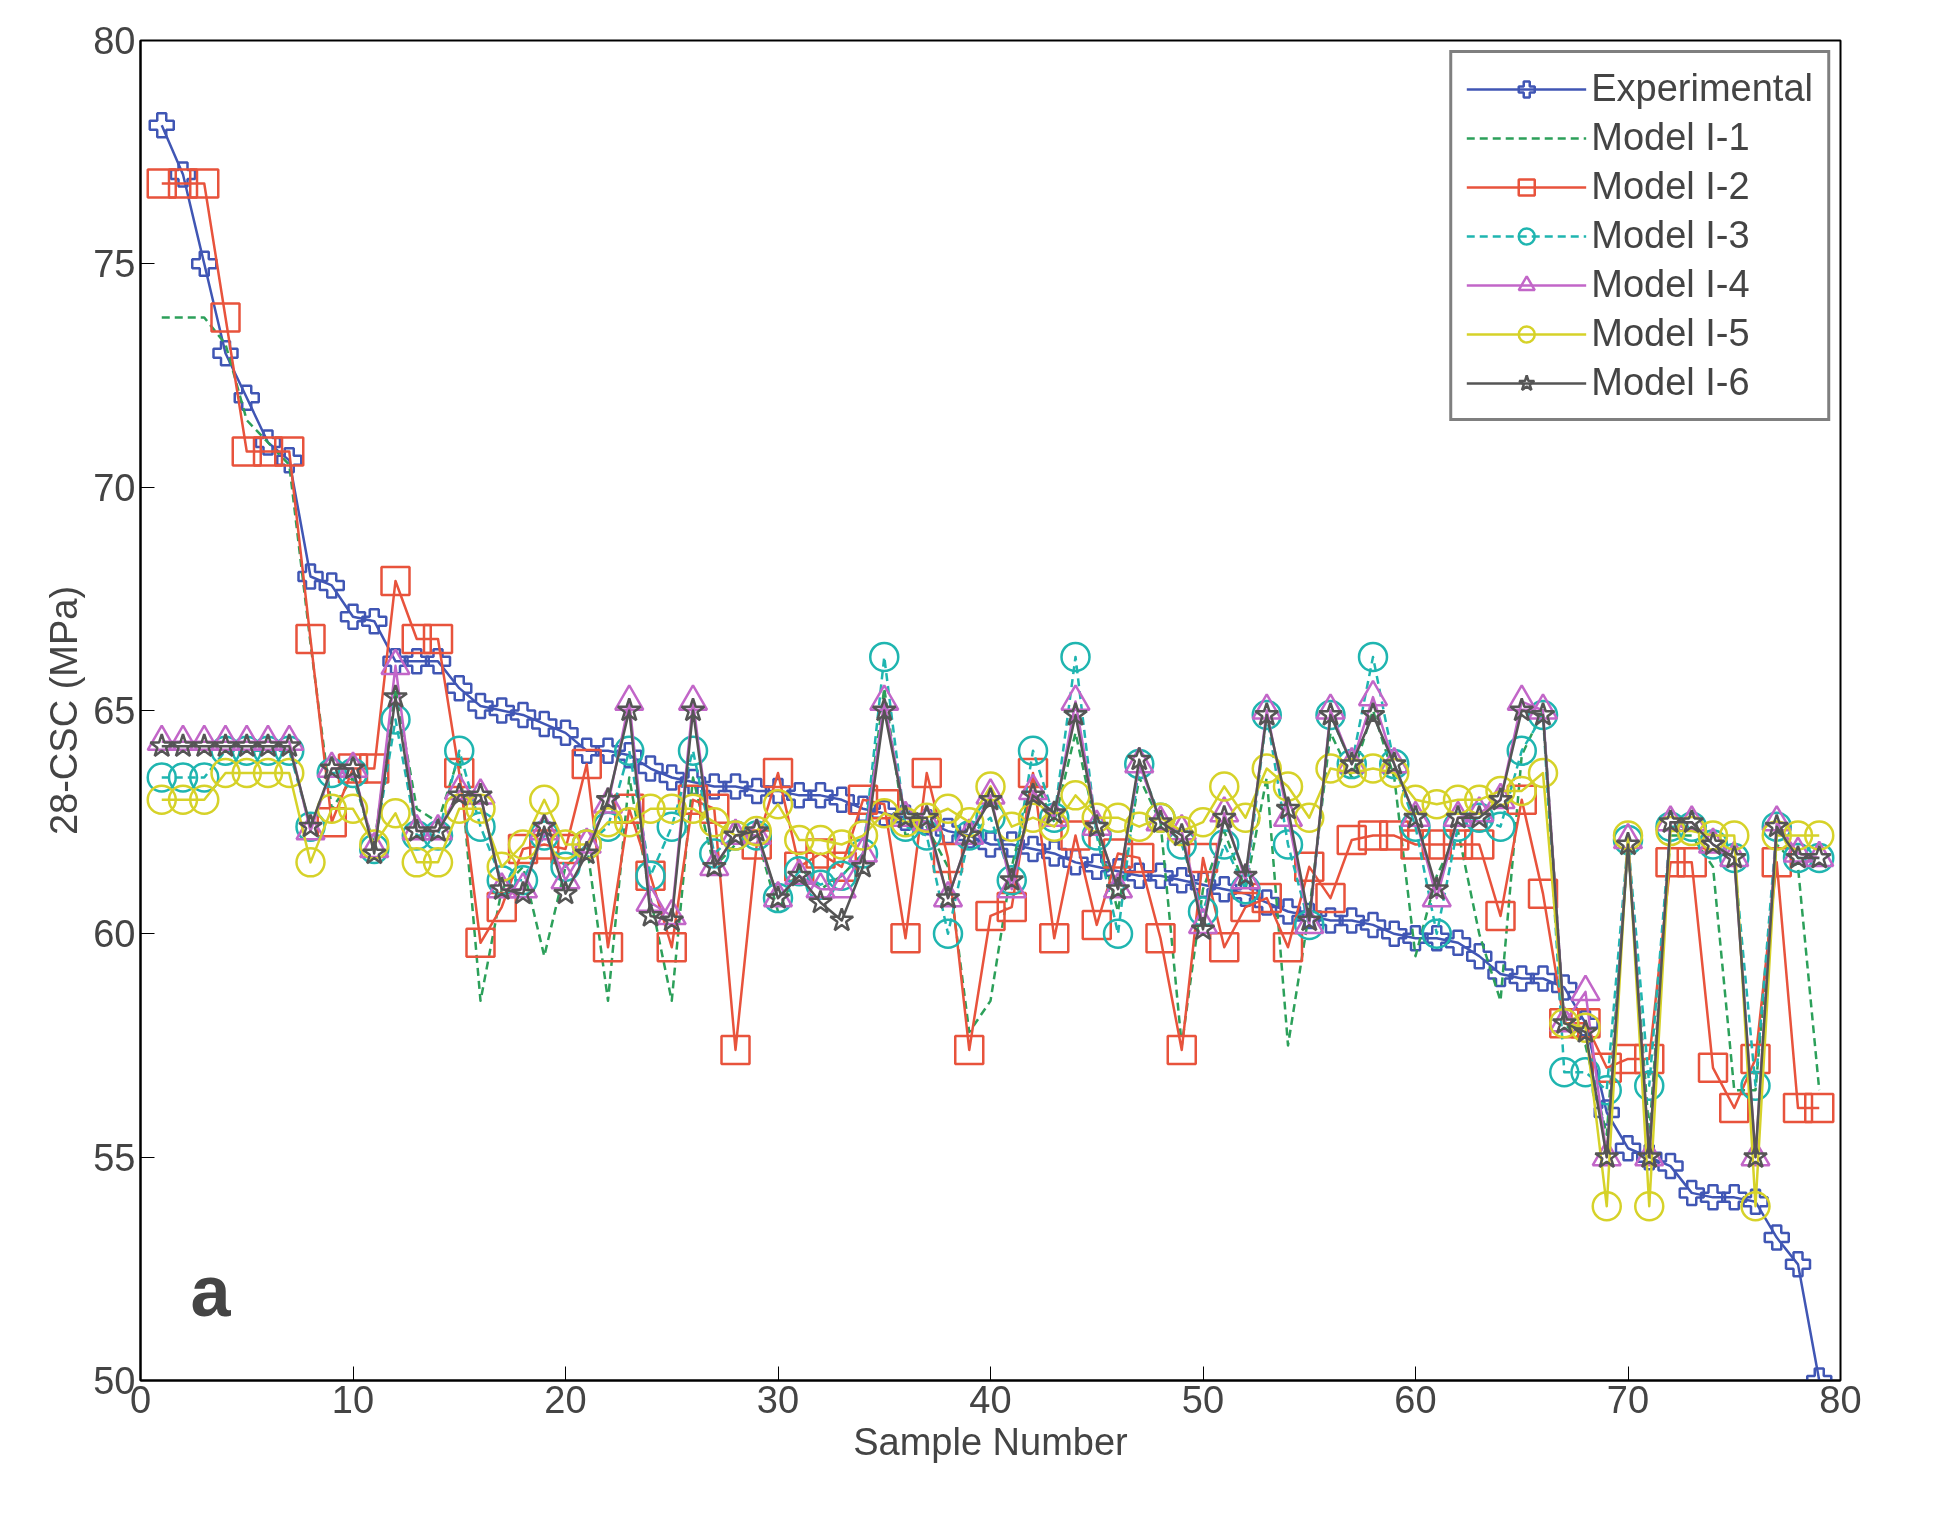  I want to click on legend-label: Model I-2, so click(1670, 186).